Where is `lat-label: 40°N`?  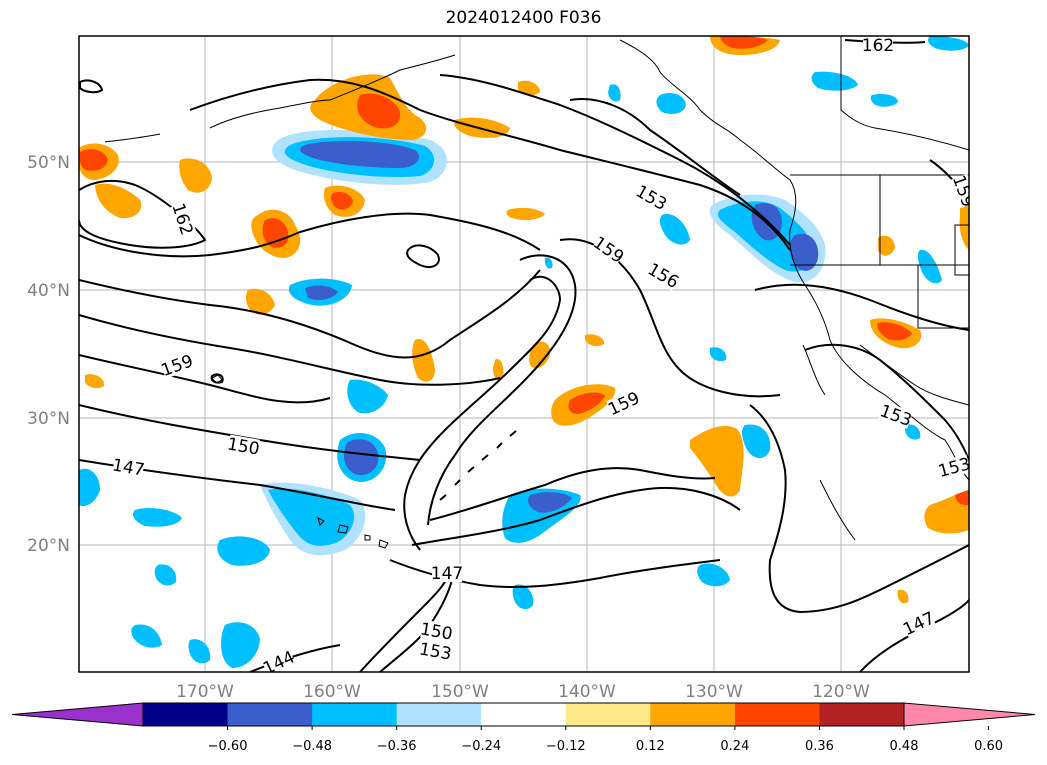 lat-label: 40°N is located at coordinates (48, 291).